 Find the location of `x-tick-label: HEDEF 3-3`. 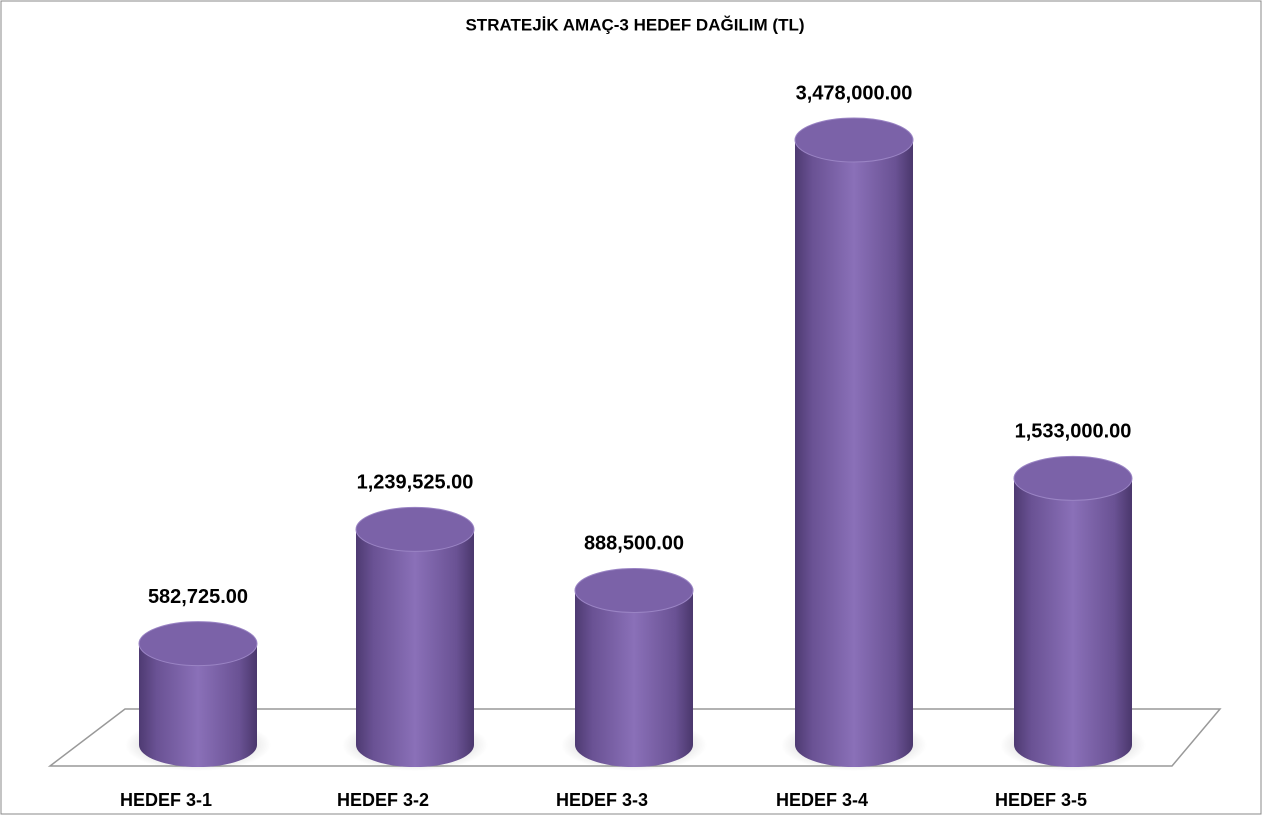

x-tick-label: HEDEF 3-3 is located at coordinates (602, 800).